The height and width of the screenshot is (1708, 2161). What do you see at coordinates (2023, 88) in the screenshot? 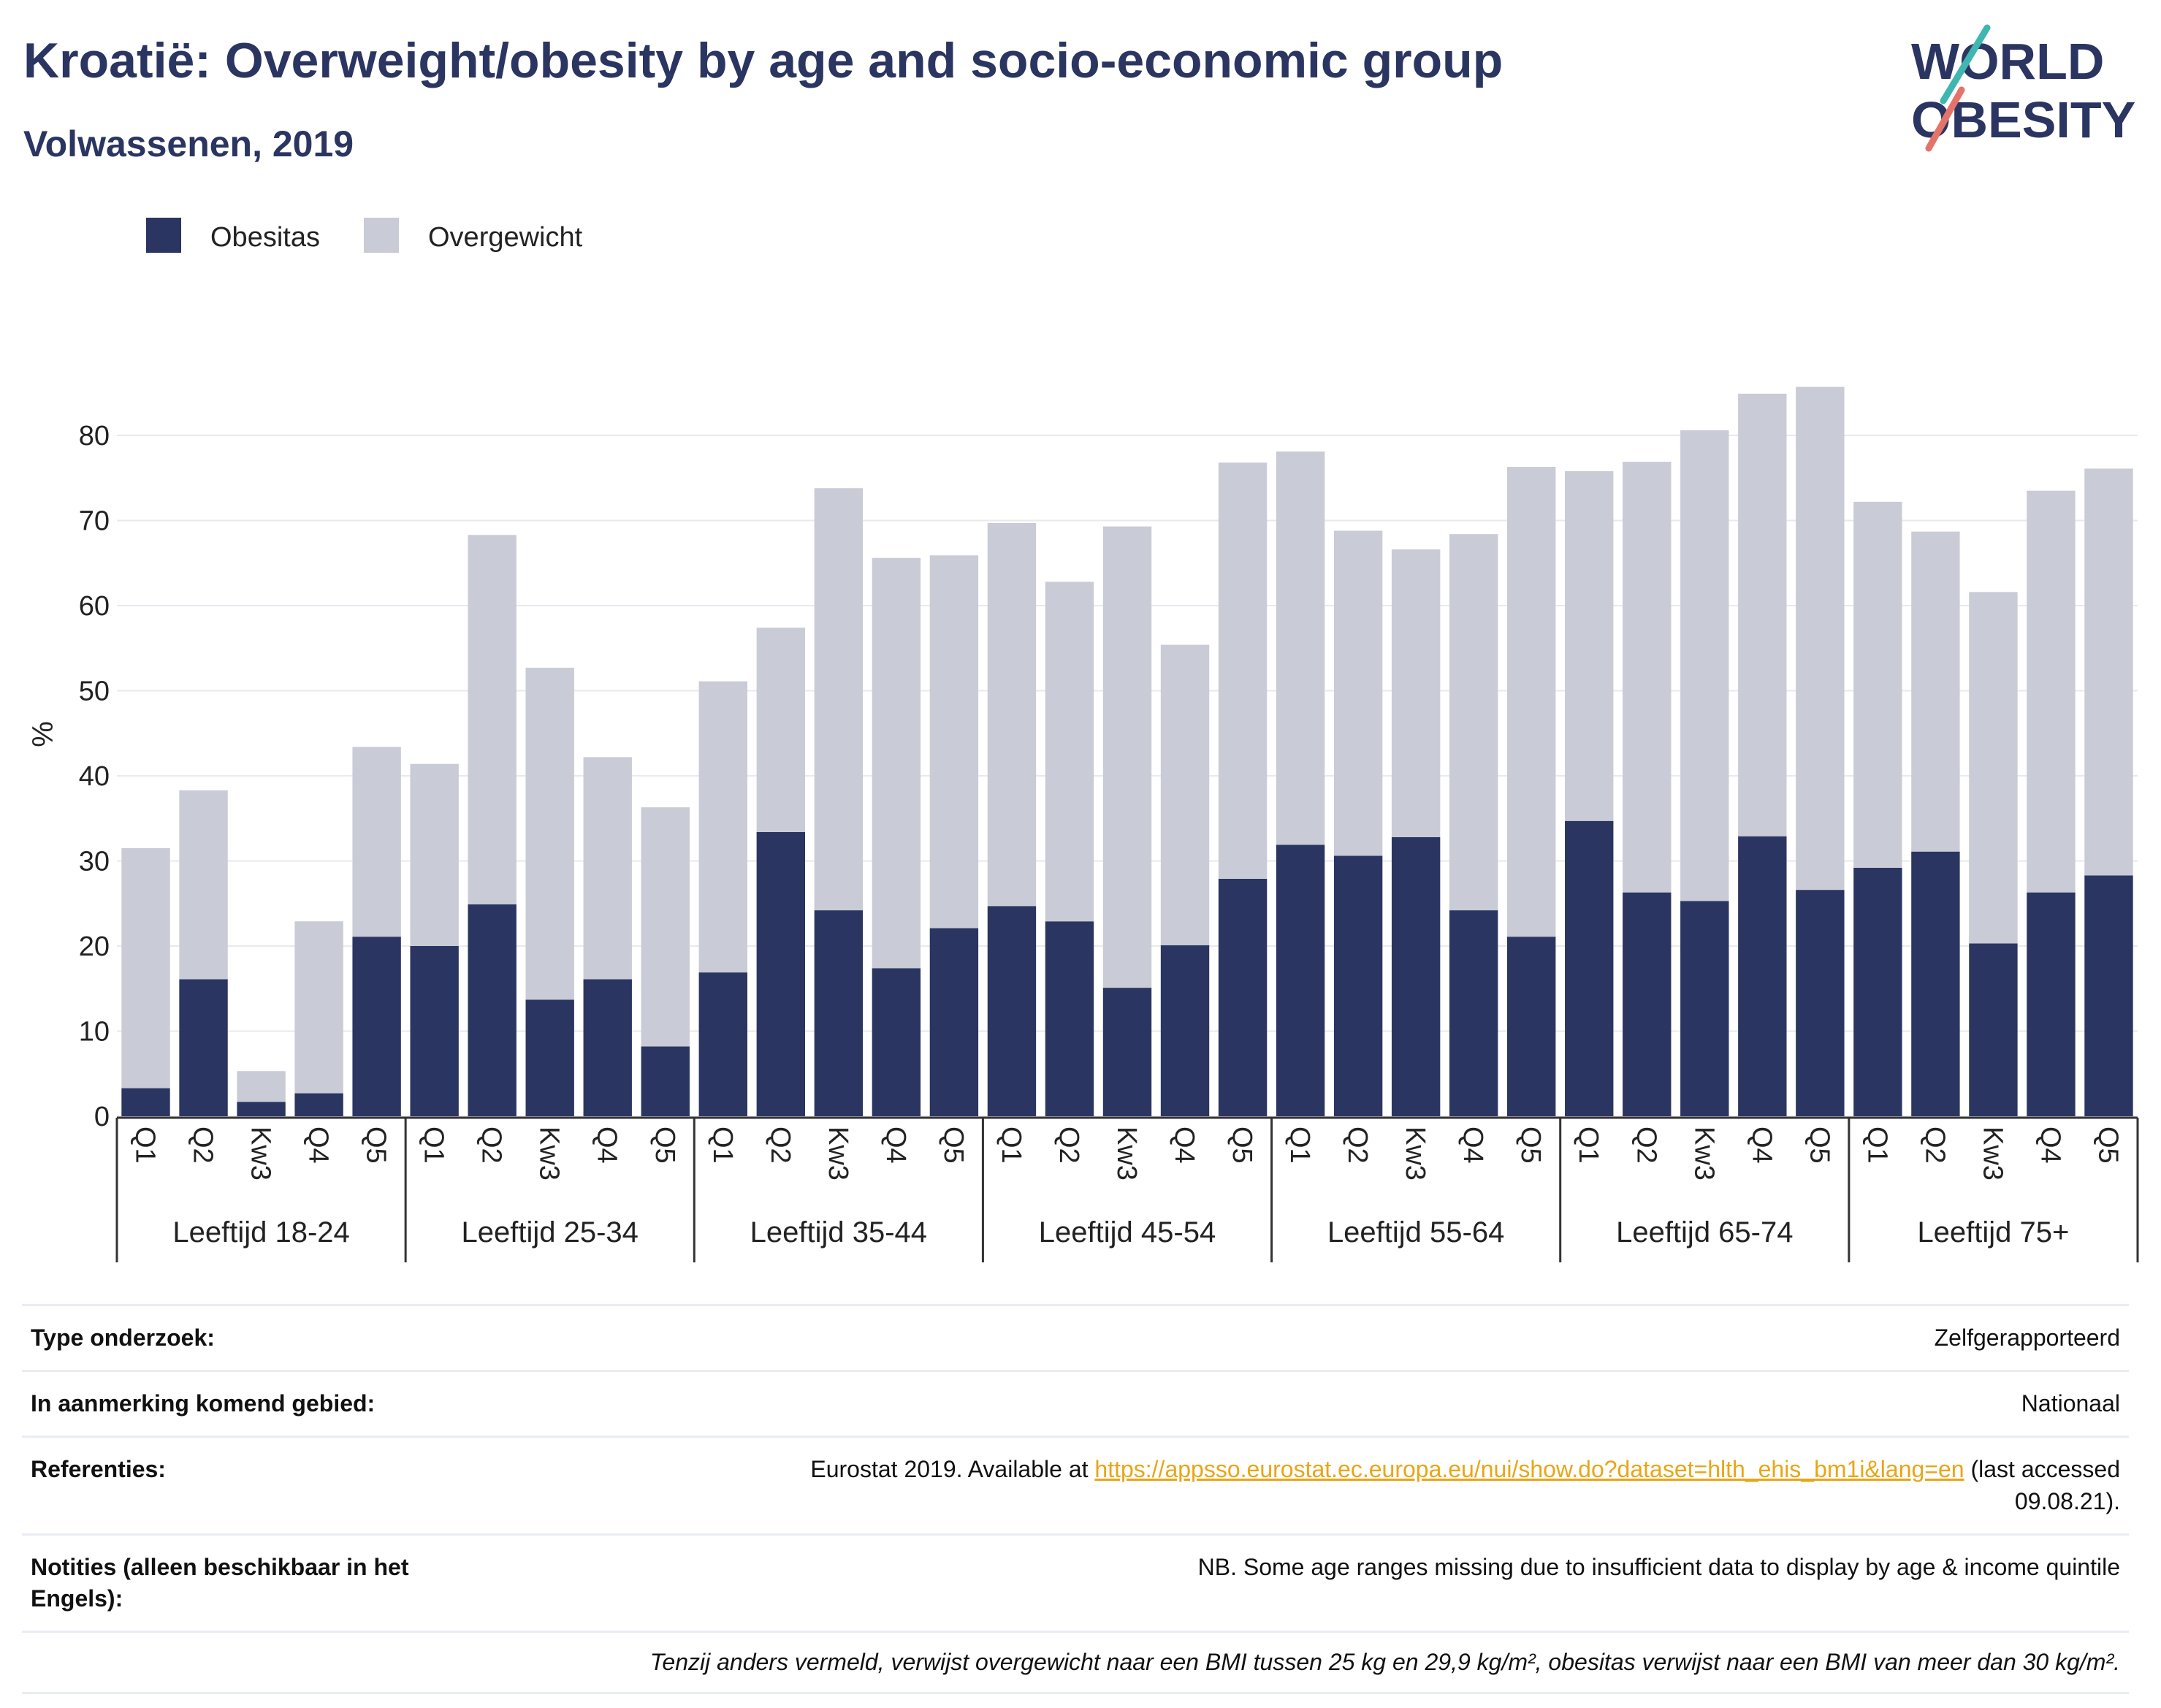
I see `world-obesity-logo: WORLD OBESITY` at bounding box center [2023, 88].